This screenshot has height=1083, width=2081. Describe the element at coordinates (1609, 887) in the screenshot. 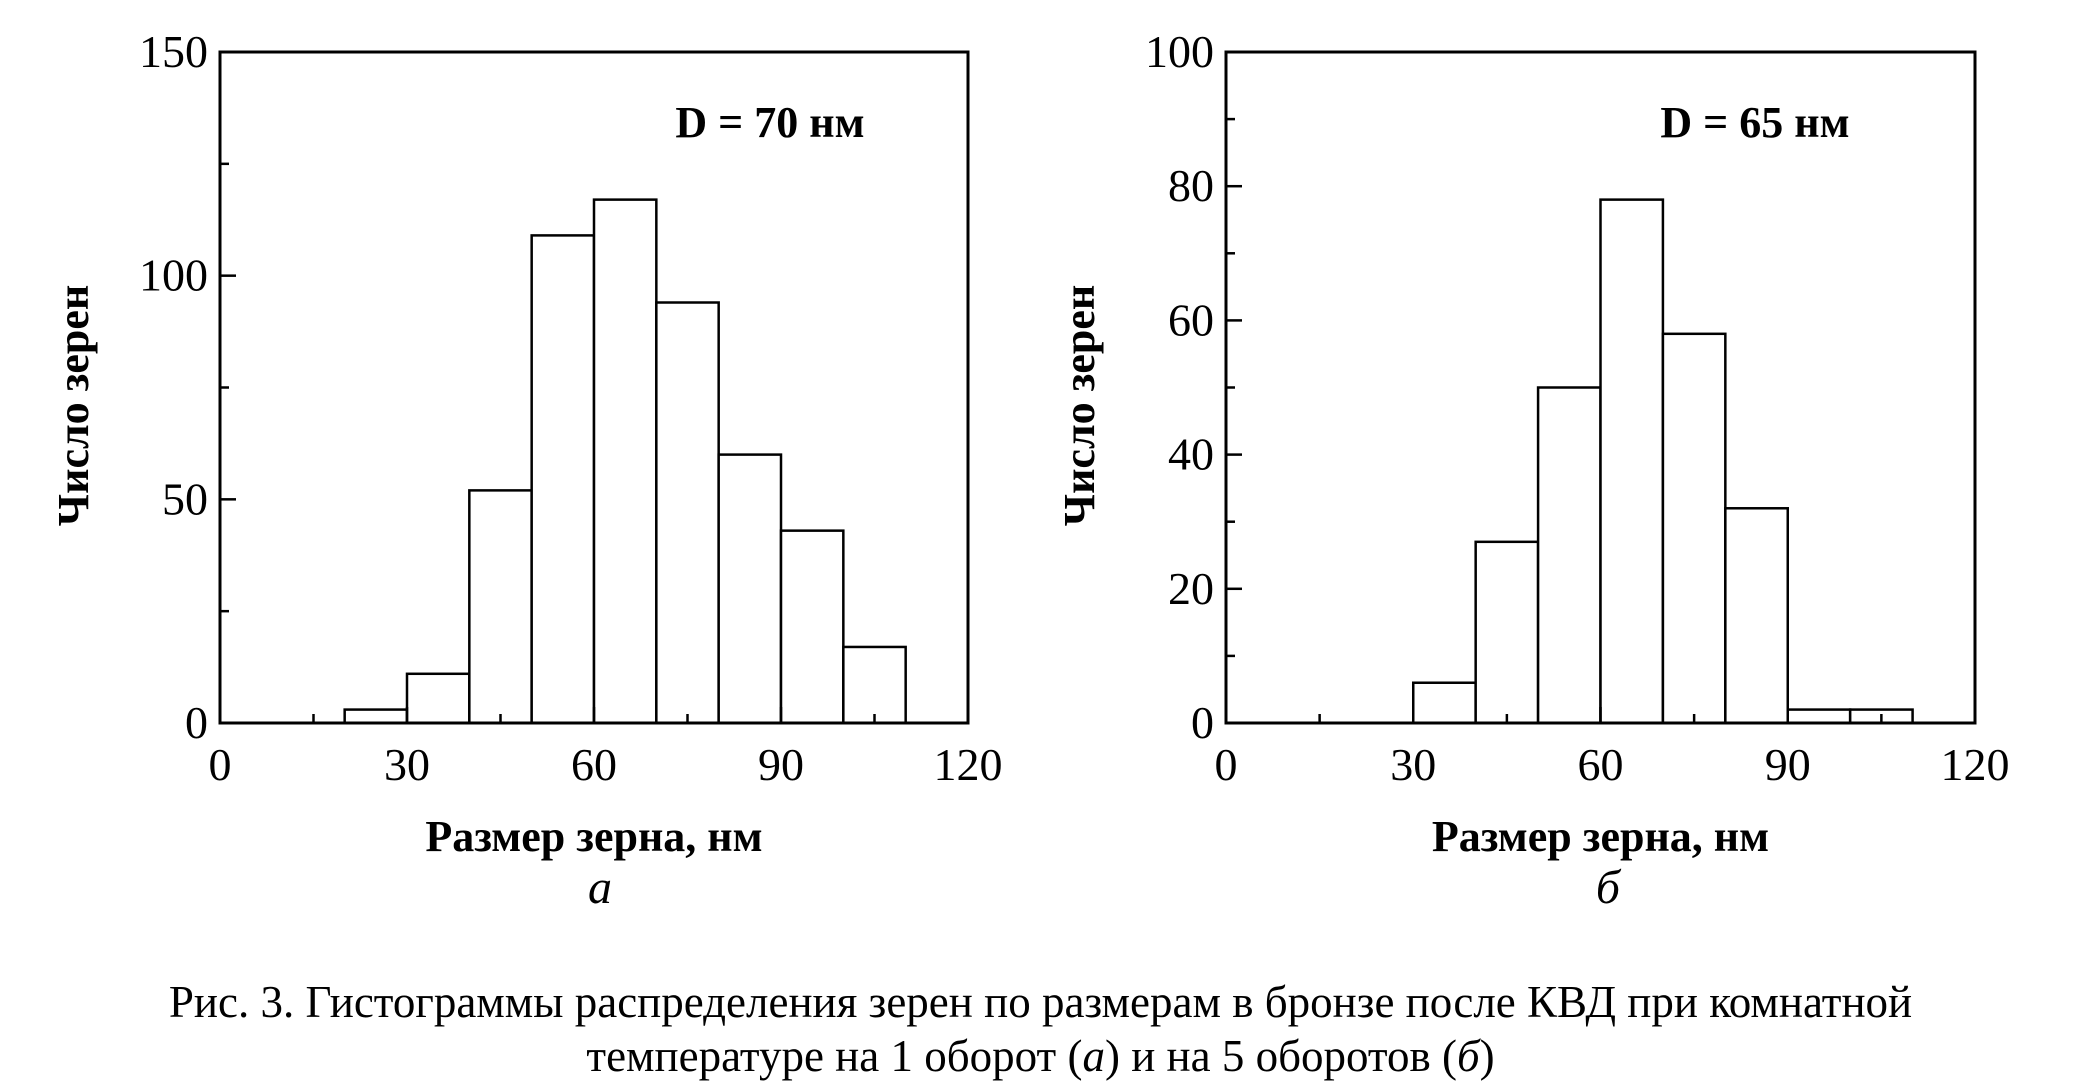

I see `panel-label: б` at that location.